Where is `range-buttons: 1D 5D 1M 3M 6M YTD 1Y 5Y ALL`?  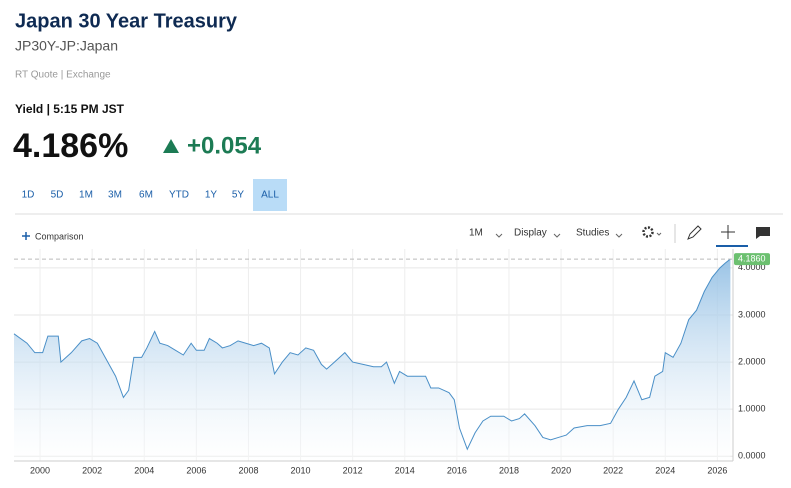
range-buttons: 1D 5D 1M 3M 6M YTD 1Y 5Y ALL is located at coordinates (154, 195).